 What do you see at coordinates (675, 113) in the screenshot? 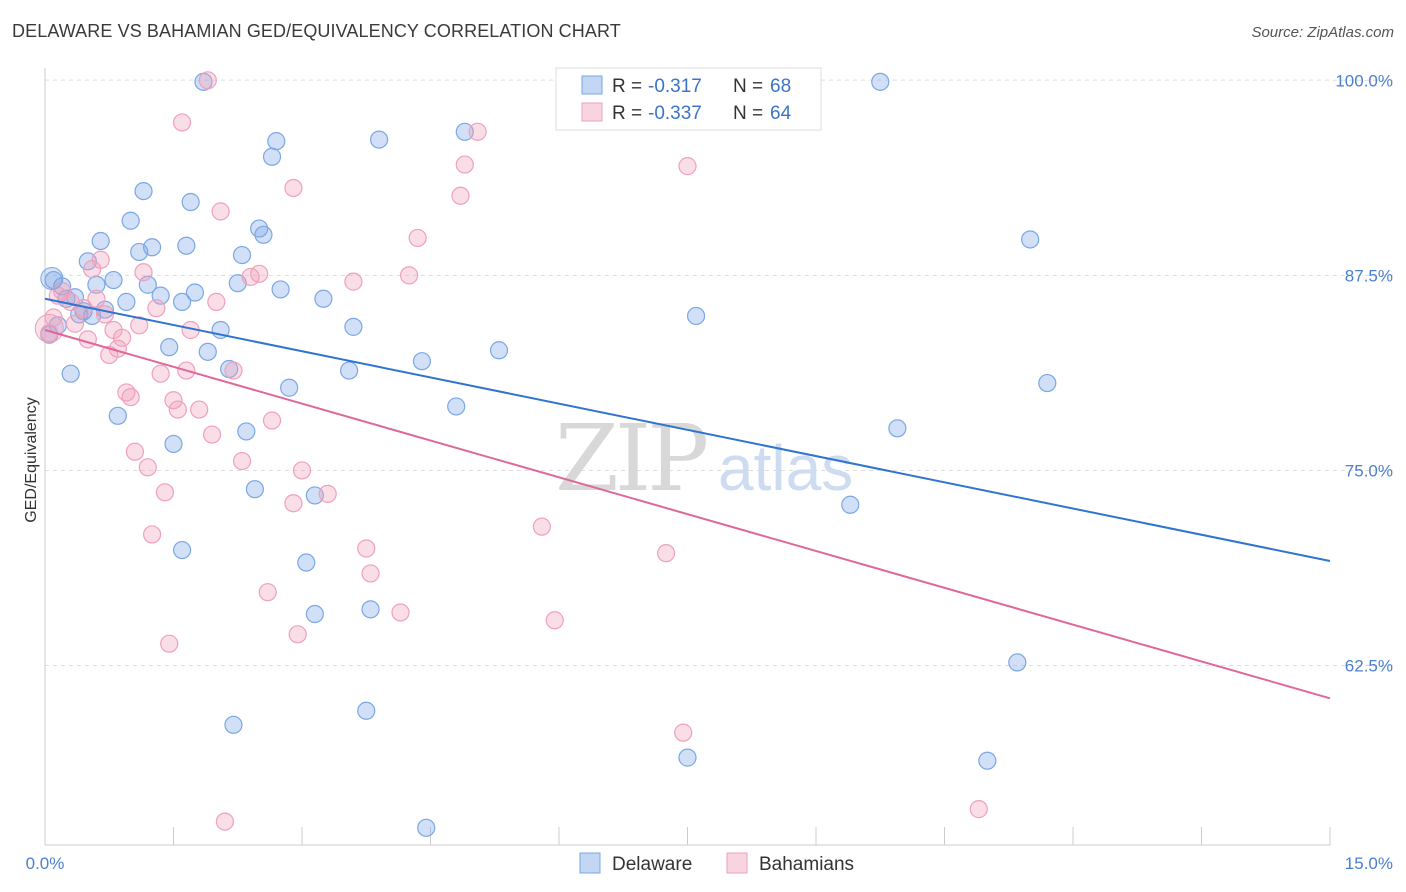
I see `stats-r-value: -0.337` at bounding box center [675, 113].